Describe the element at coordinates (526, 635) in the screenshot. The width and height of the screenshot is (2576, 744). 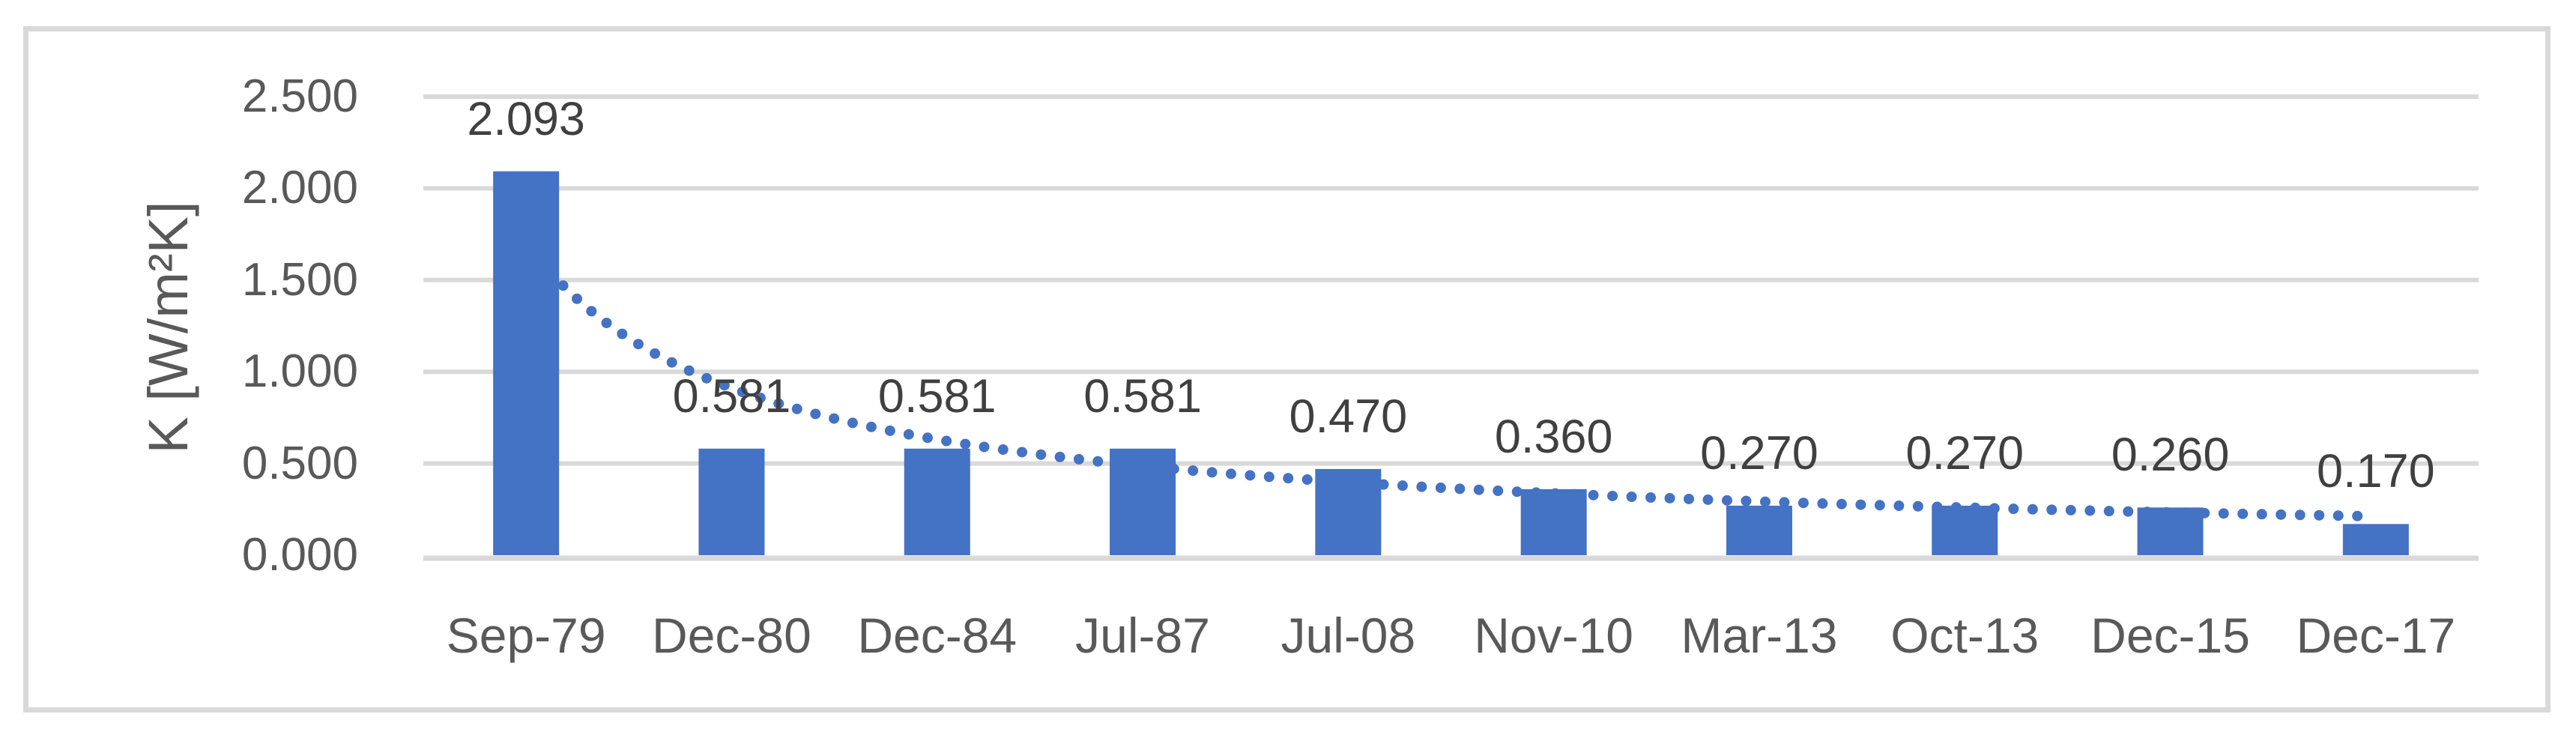
I see `x-category-label: Sep-79` at that location.